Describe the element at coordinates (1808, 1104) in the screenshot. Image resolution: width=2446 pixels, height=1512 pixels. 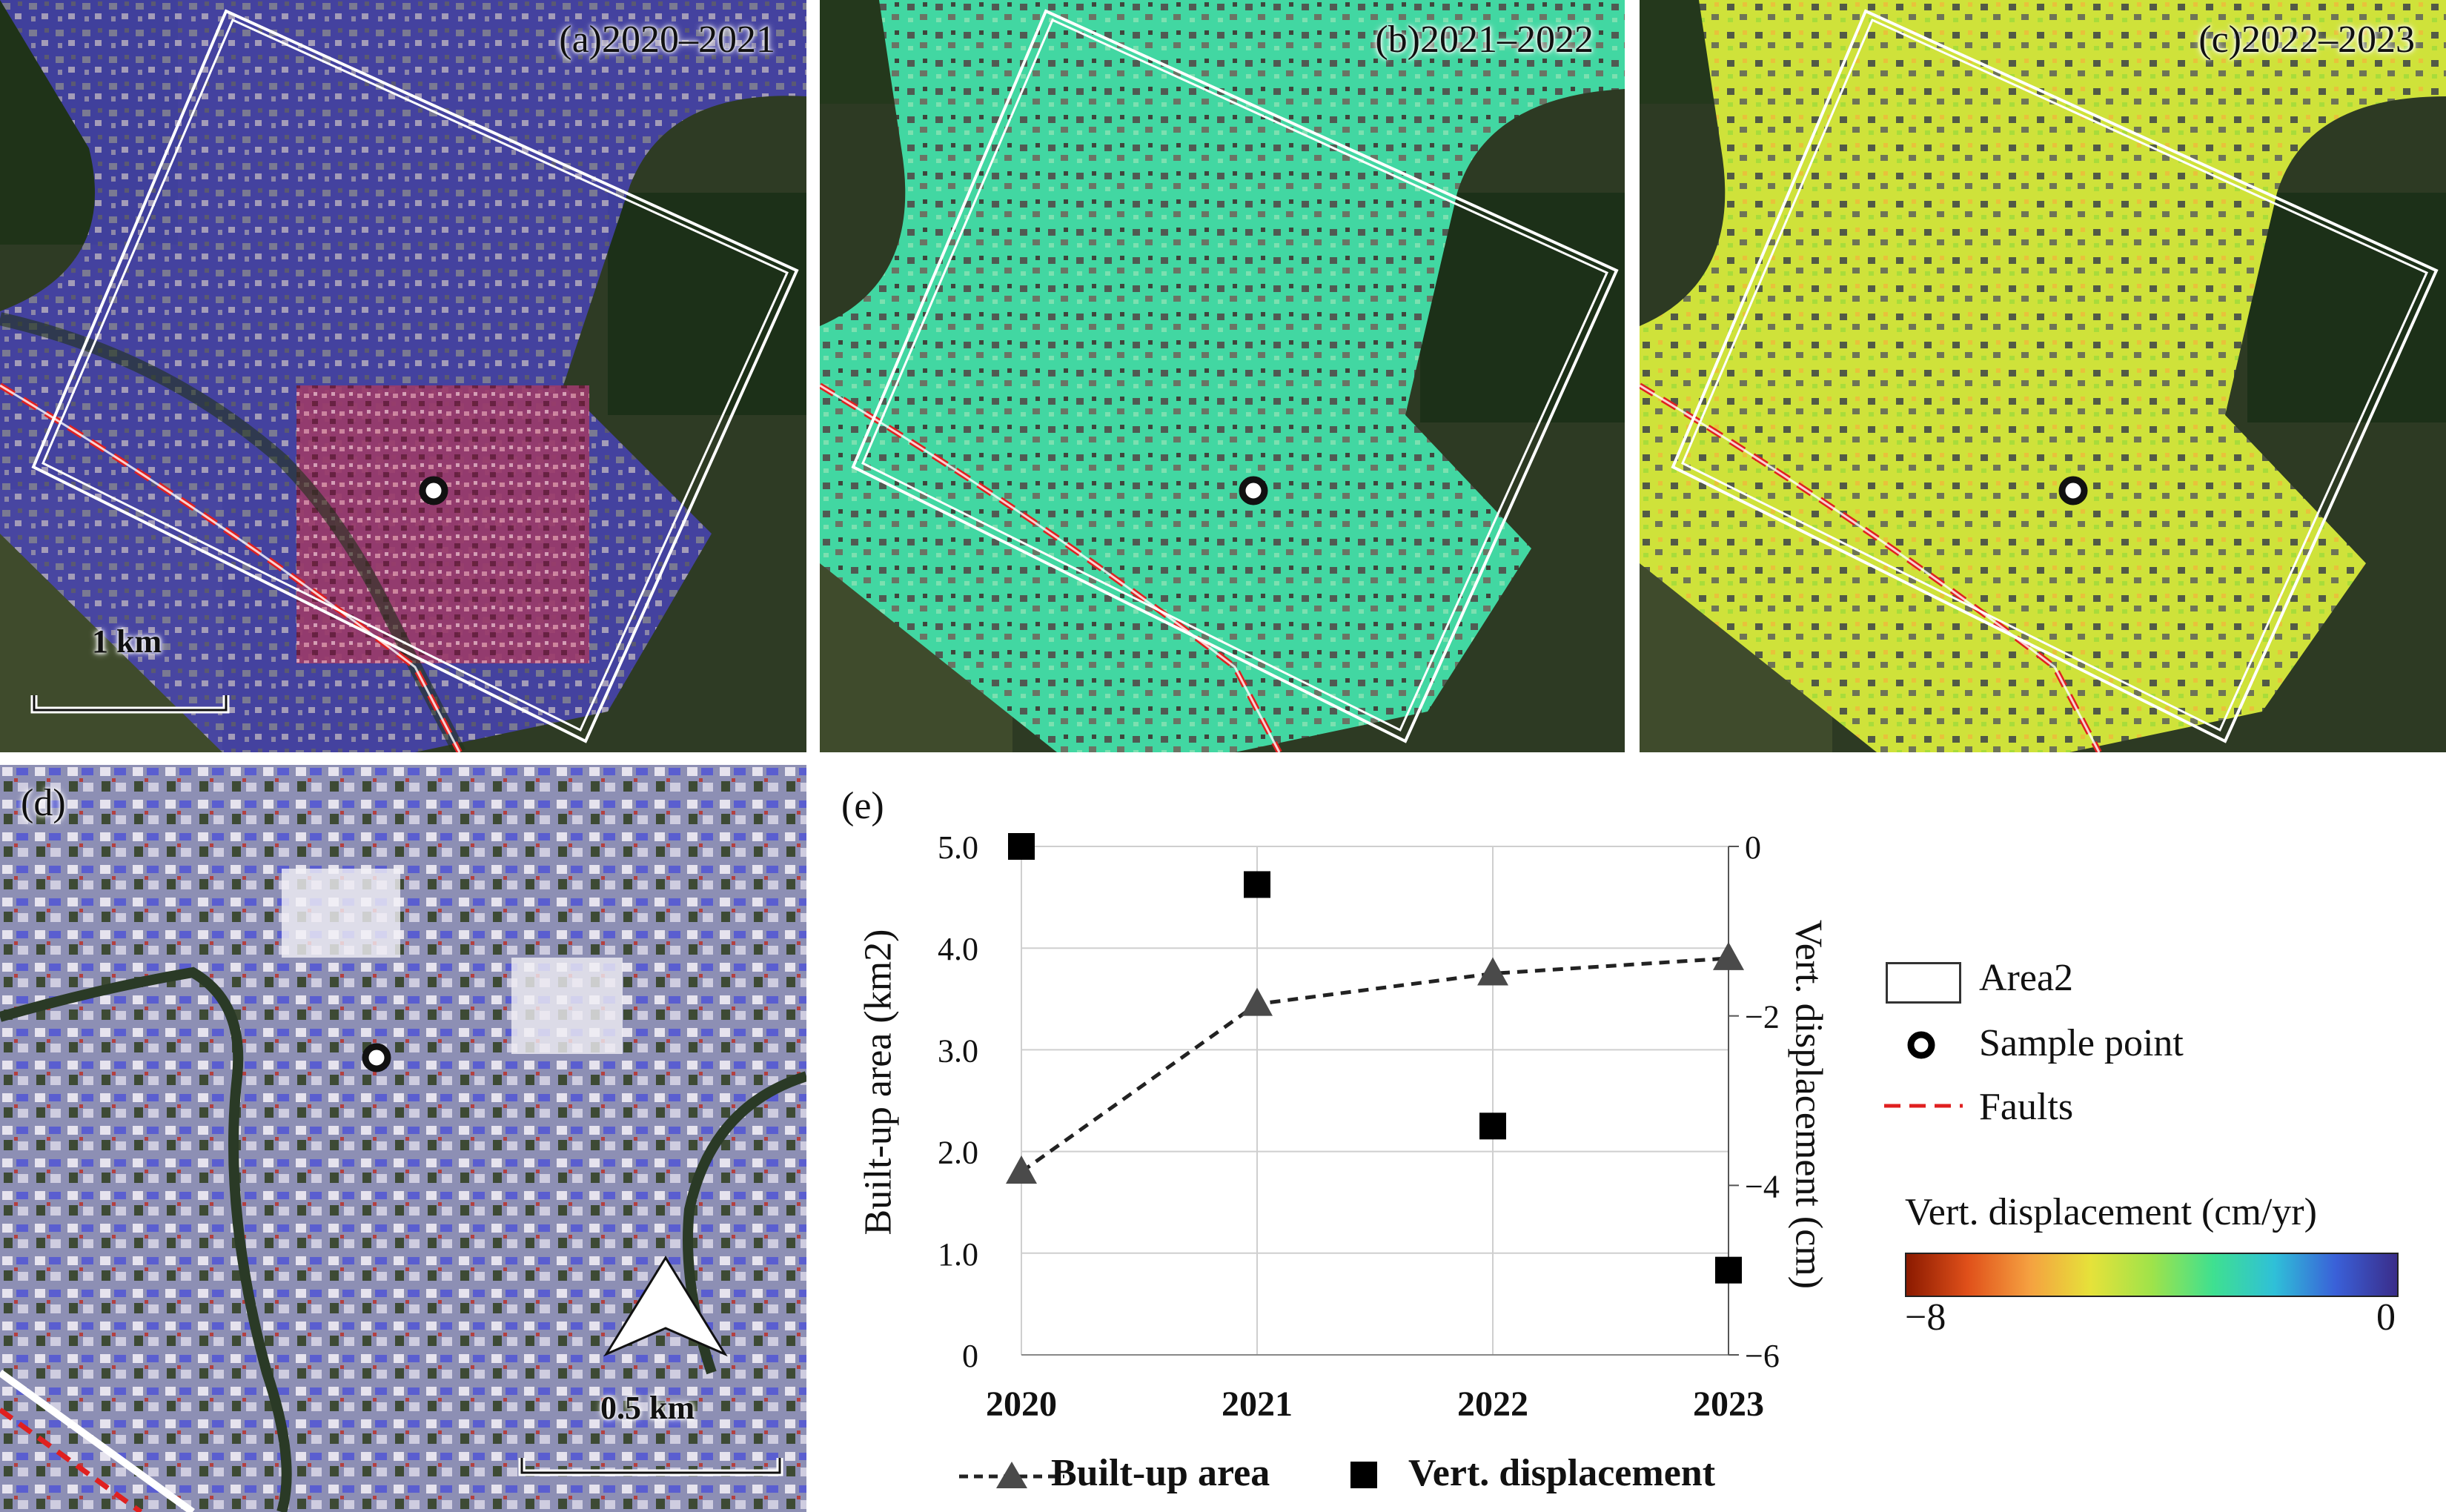
I see `y-right-axis-title: Vert. displacement (cm)` at that location.